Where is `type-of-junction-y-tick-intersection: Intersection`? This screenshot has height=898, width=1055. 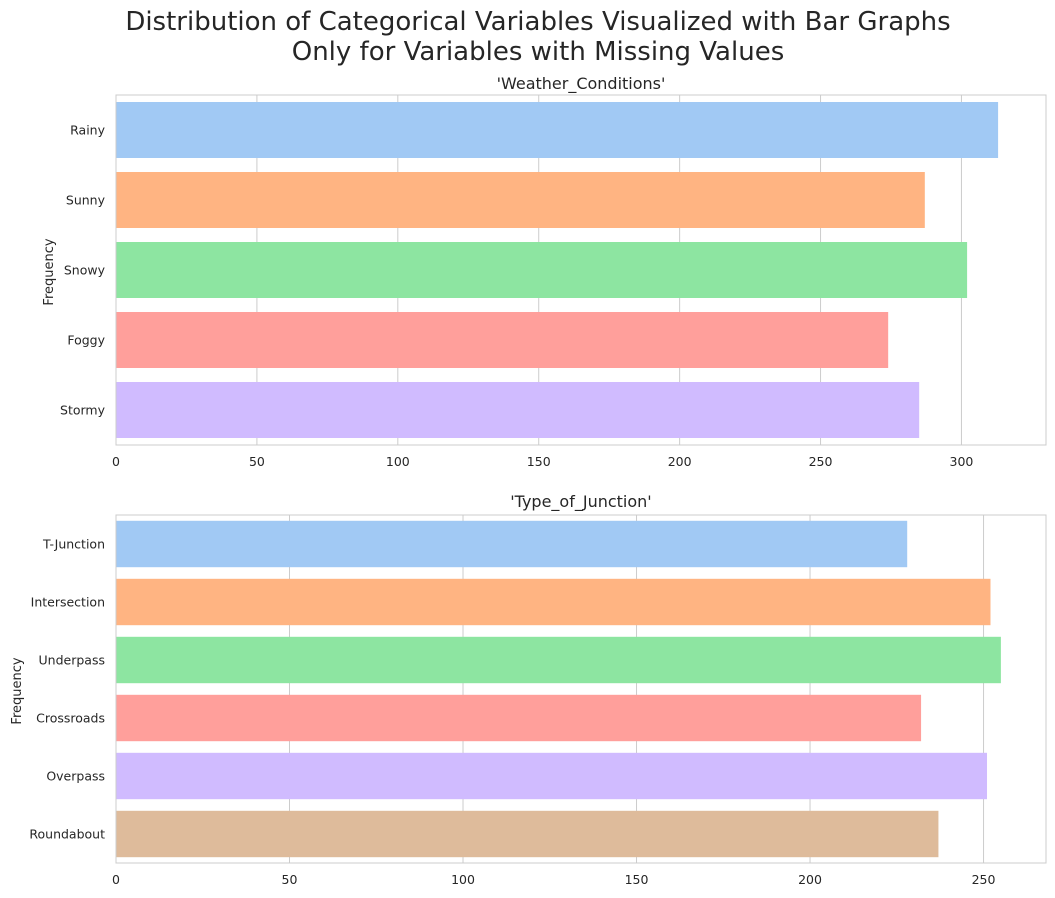
type-of-junction-y-tick-intersection: Intersection is located at coordinates (68, 602).